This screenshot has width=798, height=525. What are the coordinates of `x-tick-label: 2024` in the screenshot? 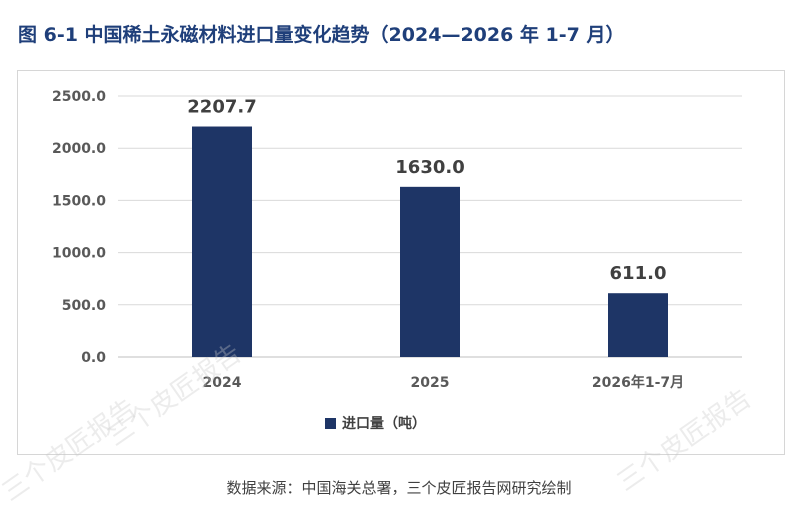 It's located at (222, 383).